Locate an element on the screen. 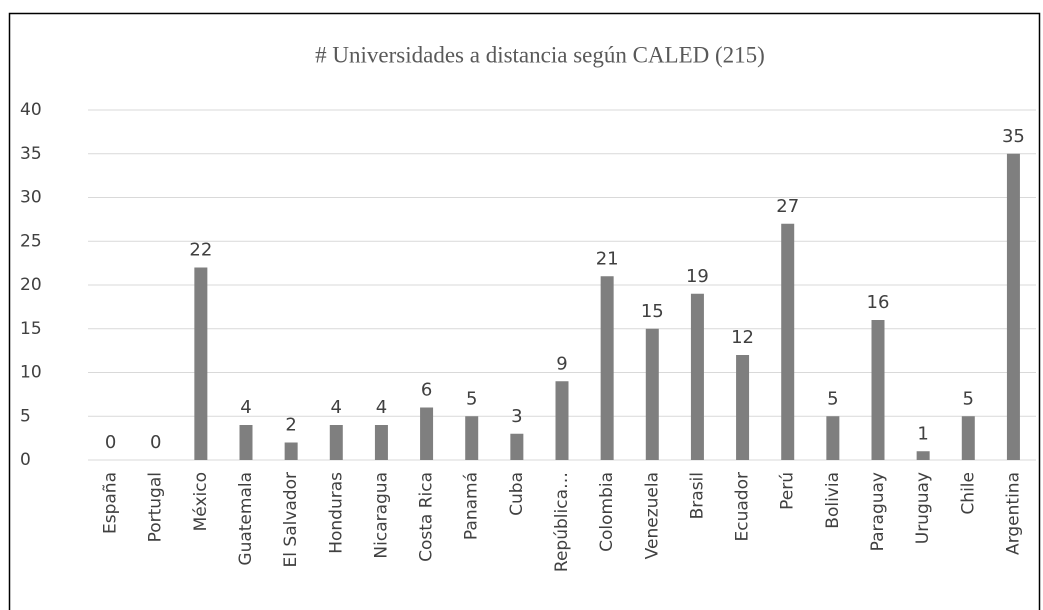  data-label: 9 is located at coordinates (561, 363).